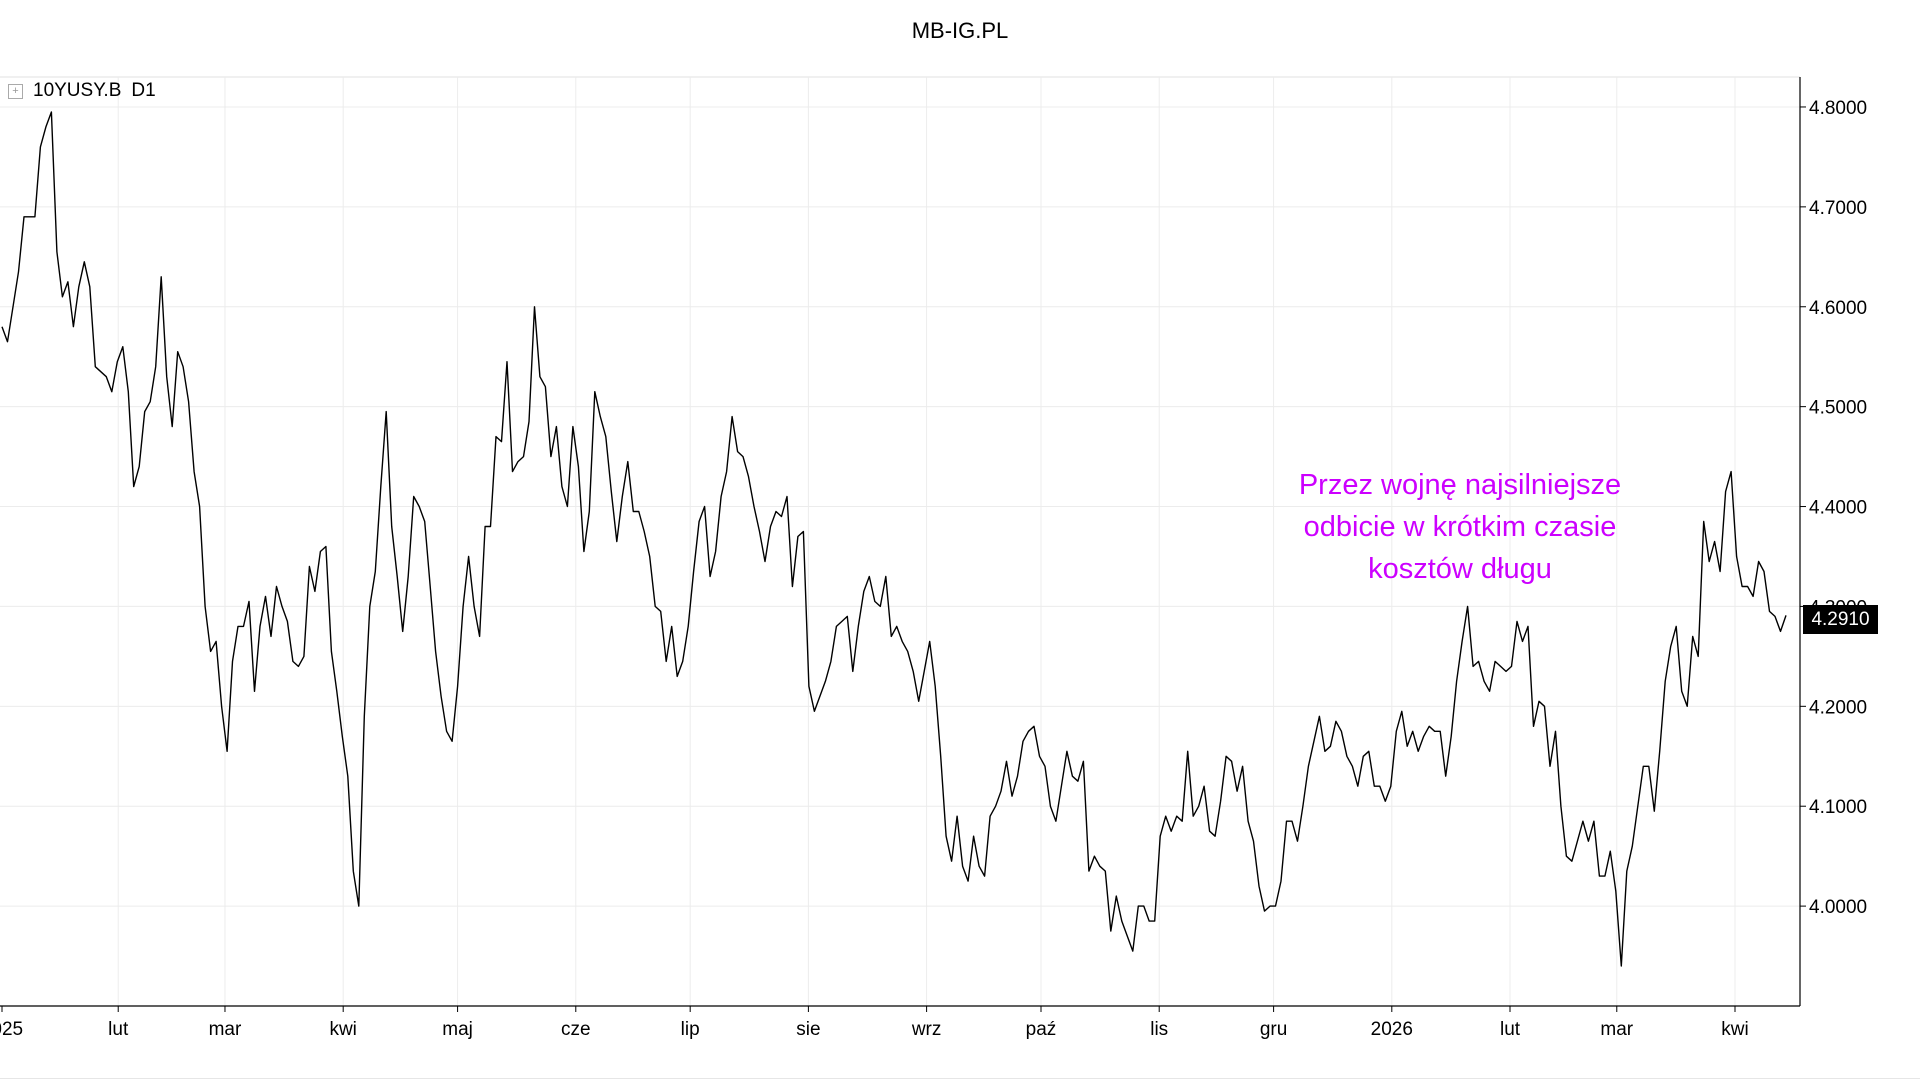 The image size is (1920, 1080). Describe the element at coordinates (576, 1029) in the screenshot. I see `x-tick-label: cze` at that location.